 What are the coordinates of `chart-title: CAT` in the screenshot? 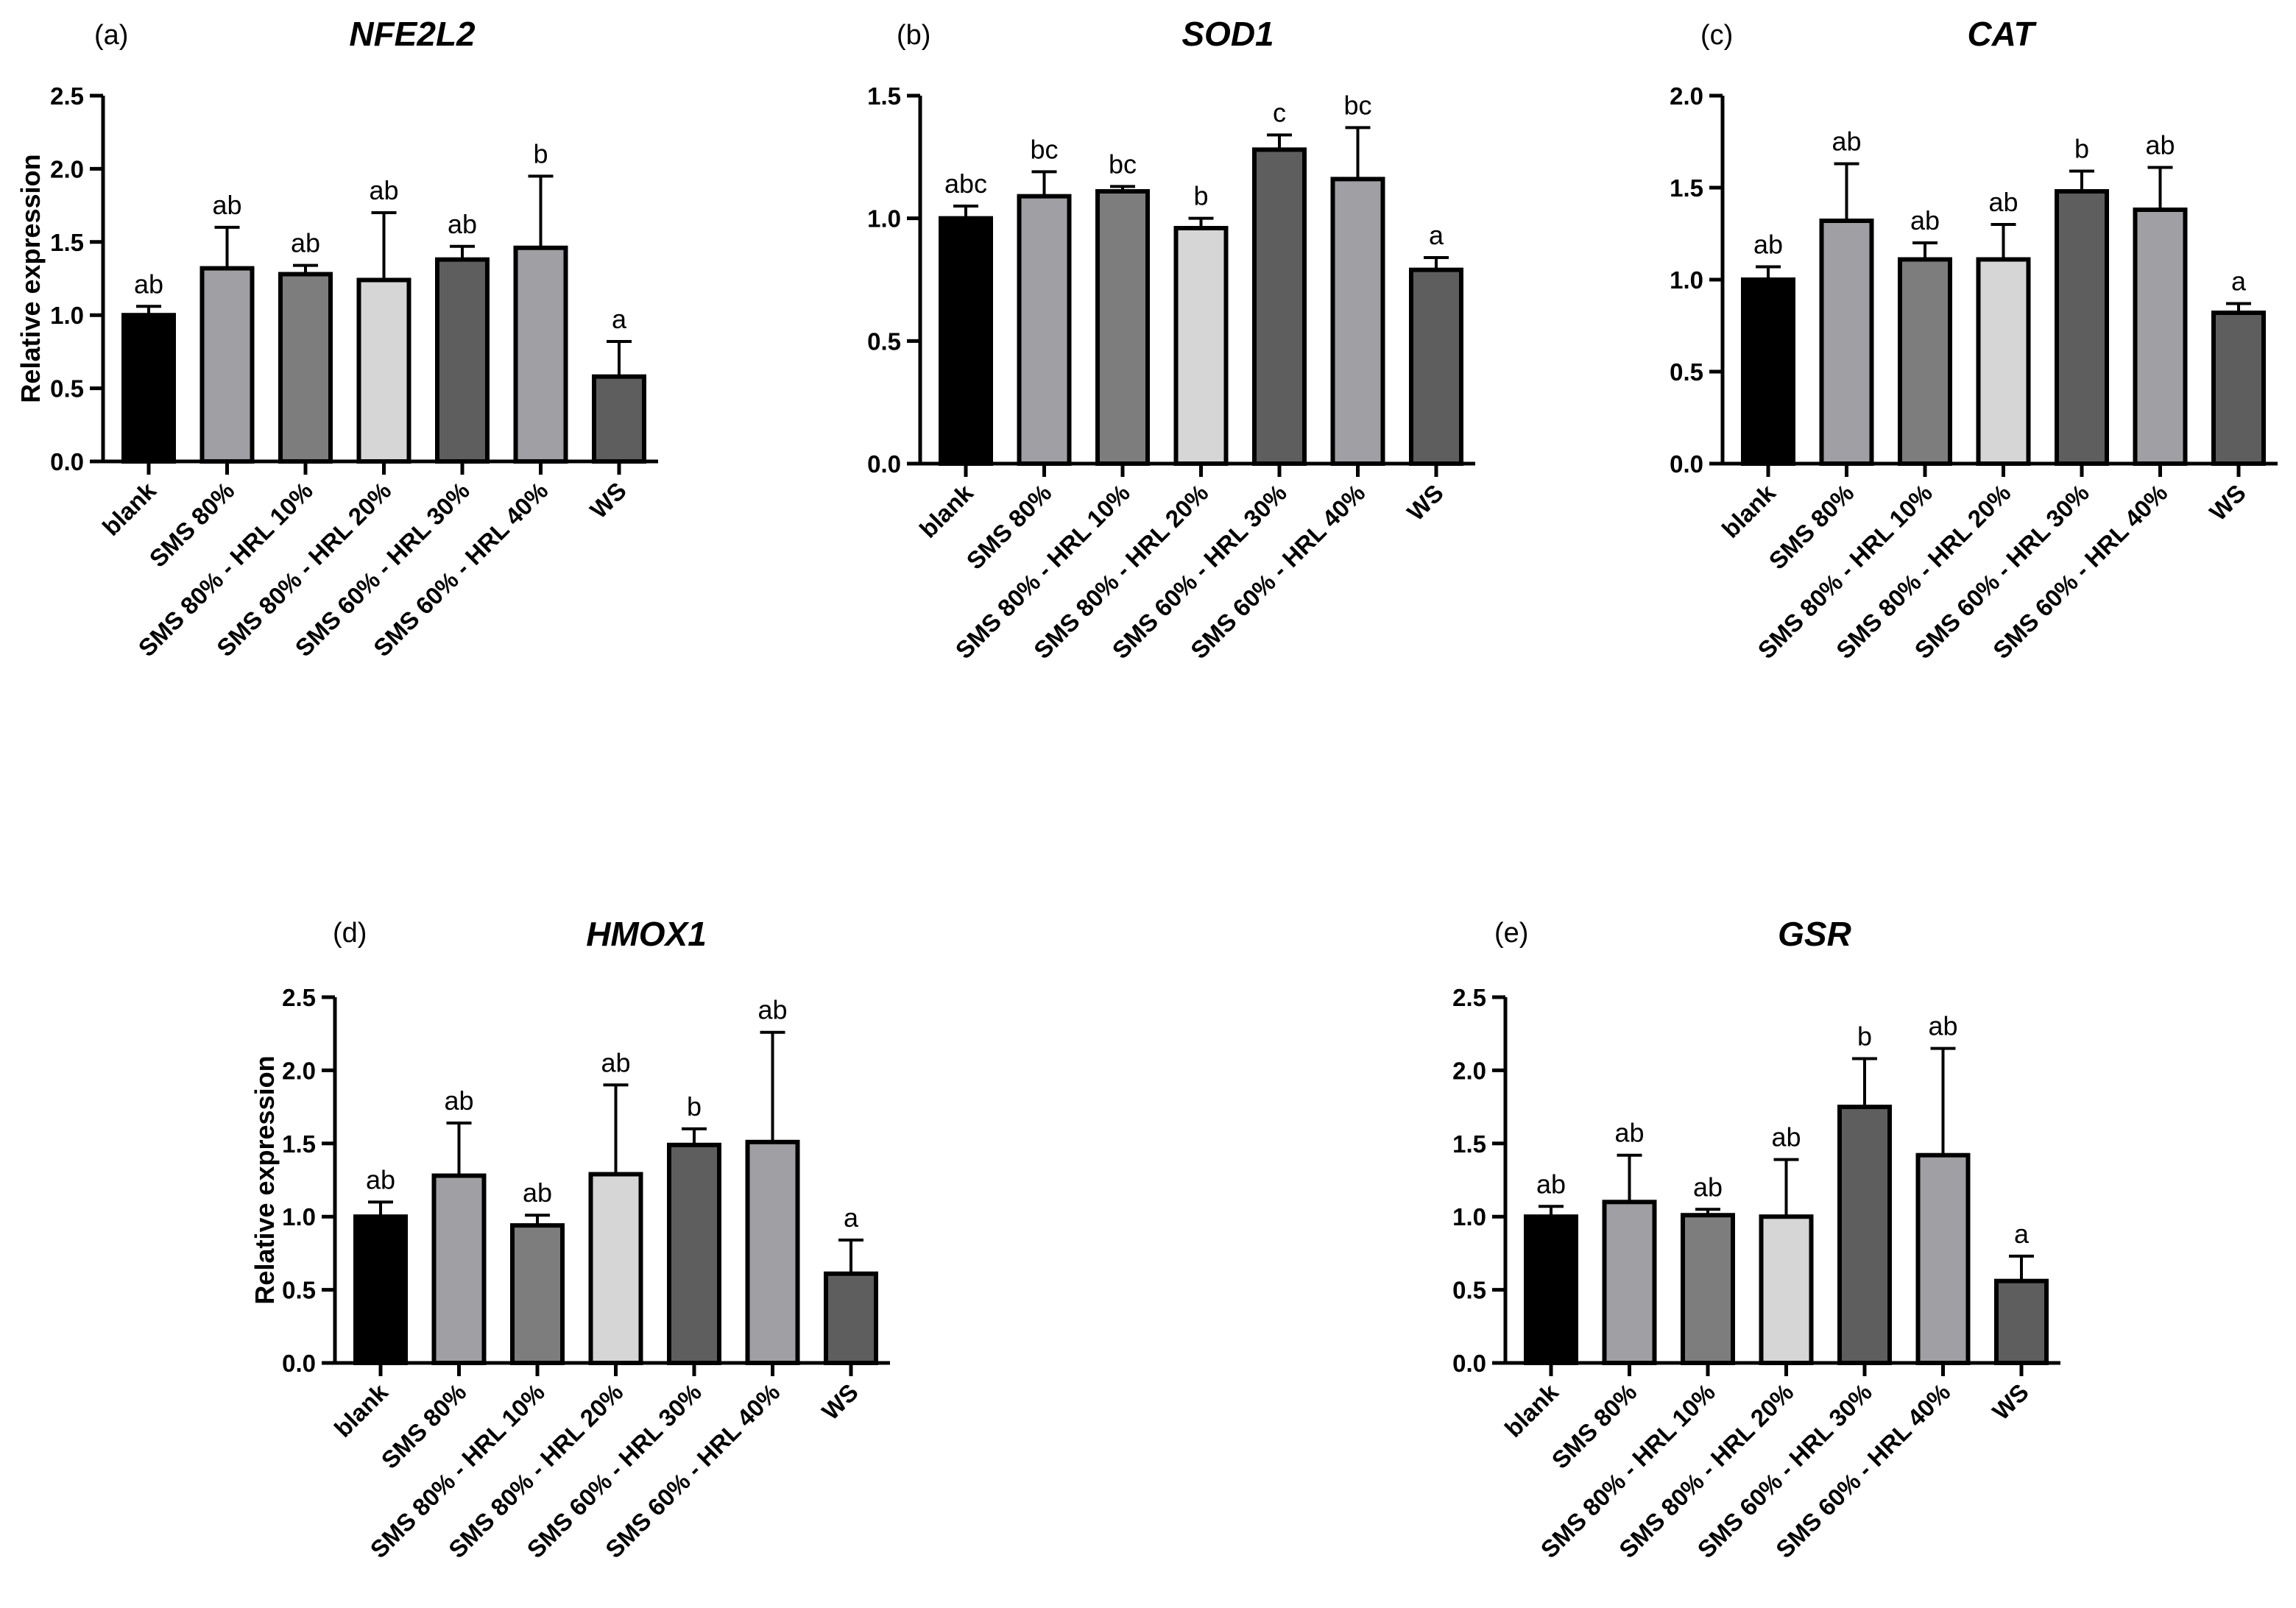 It's located at (2002, 34).